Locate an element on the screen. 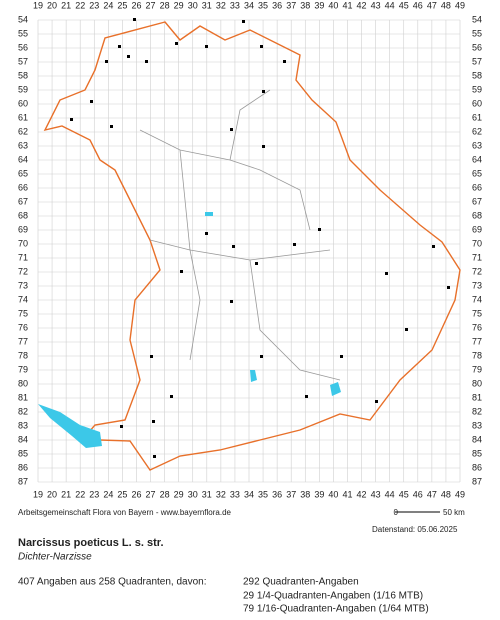 Image resolution: width=500 pixels, height=620 pixels. row-label: 69 is located at coordinates (23, 229).